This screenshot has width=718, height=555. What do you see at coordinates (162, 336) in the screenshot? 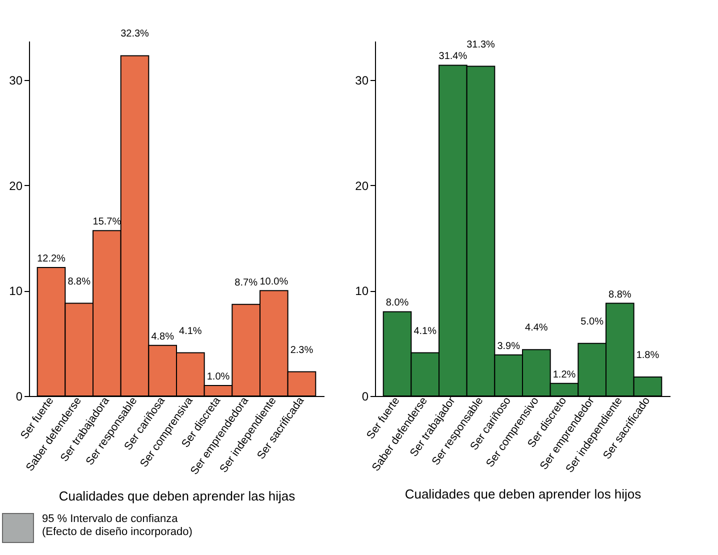
I see `data-label: 4.8%` at bounding box center [162, 336].